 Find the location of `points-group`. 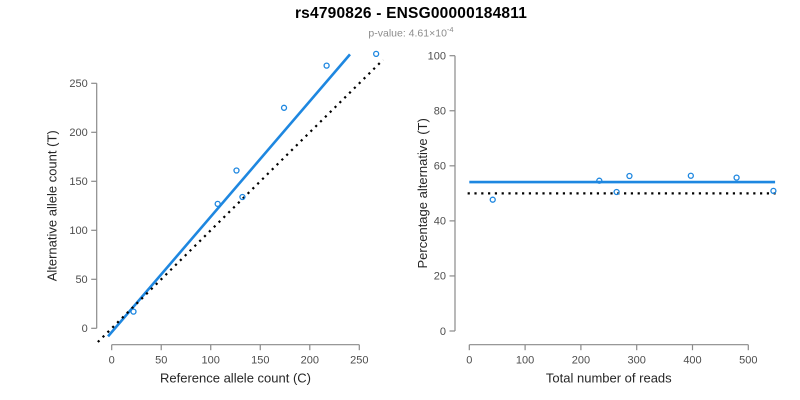

points-group is located at coordinates (633, 187).